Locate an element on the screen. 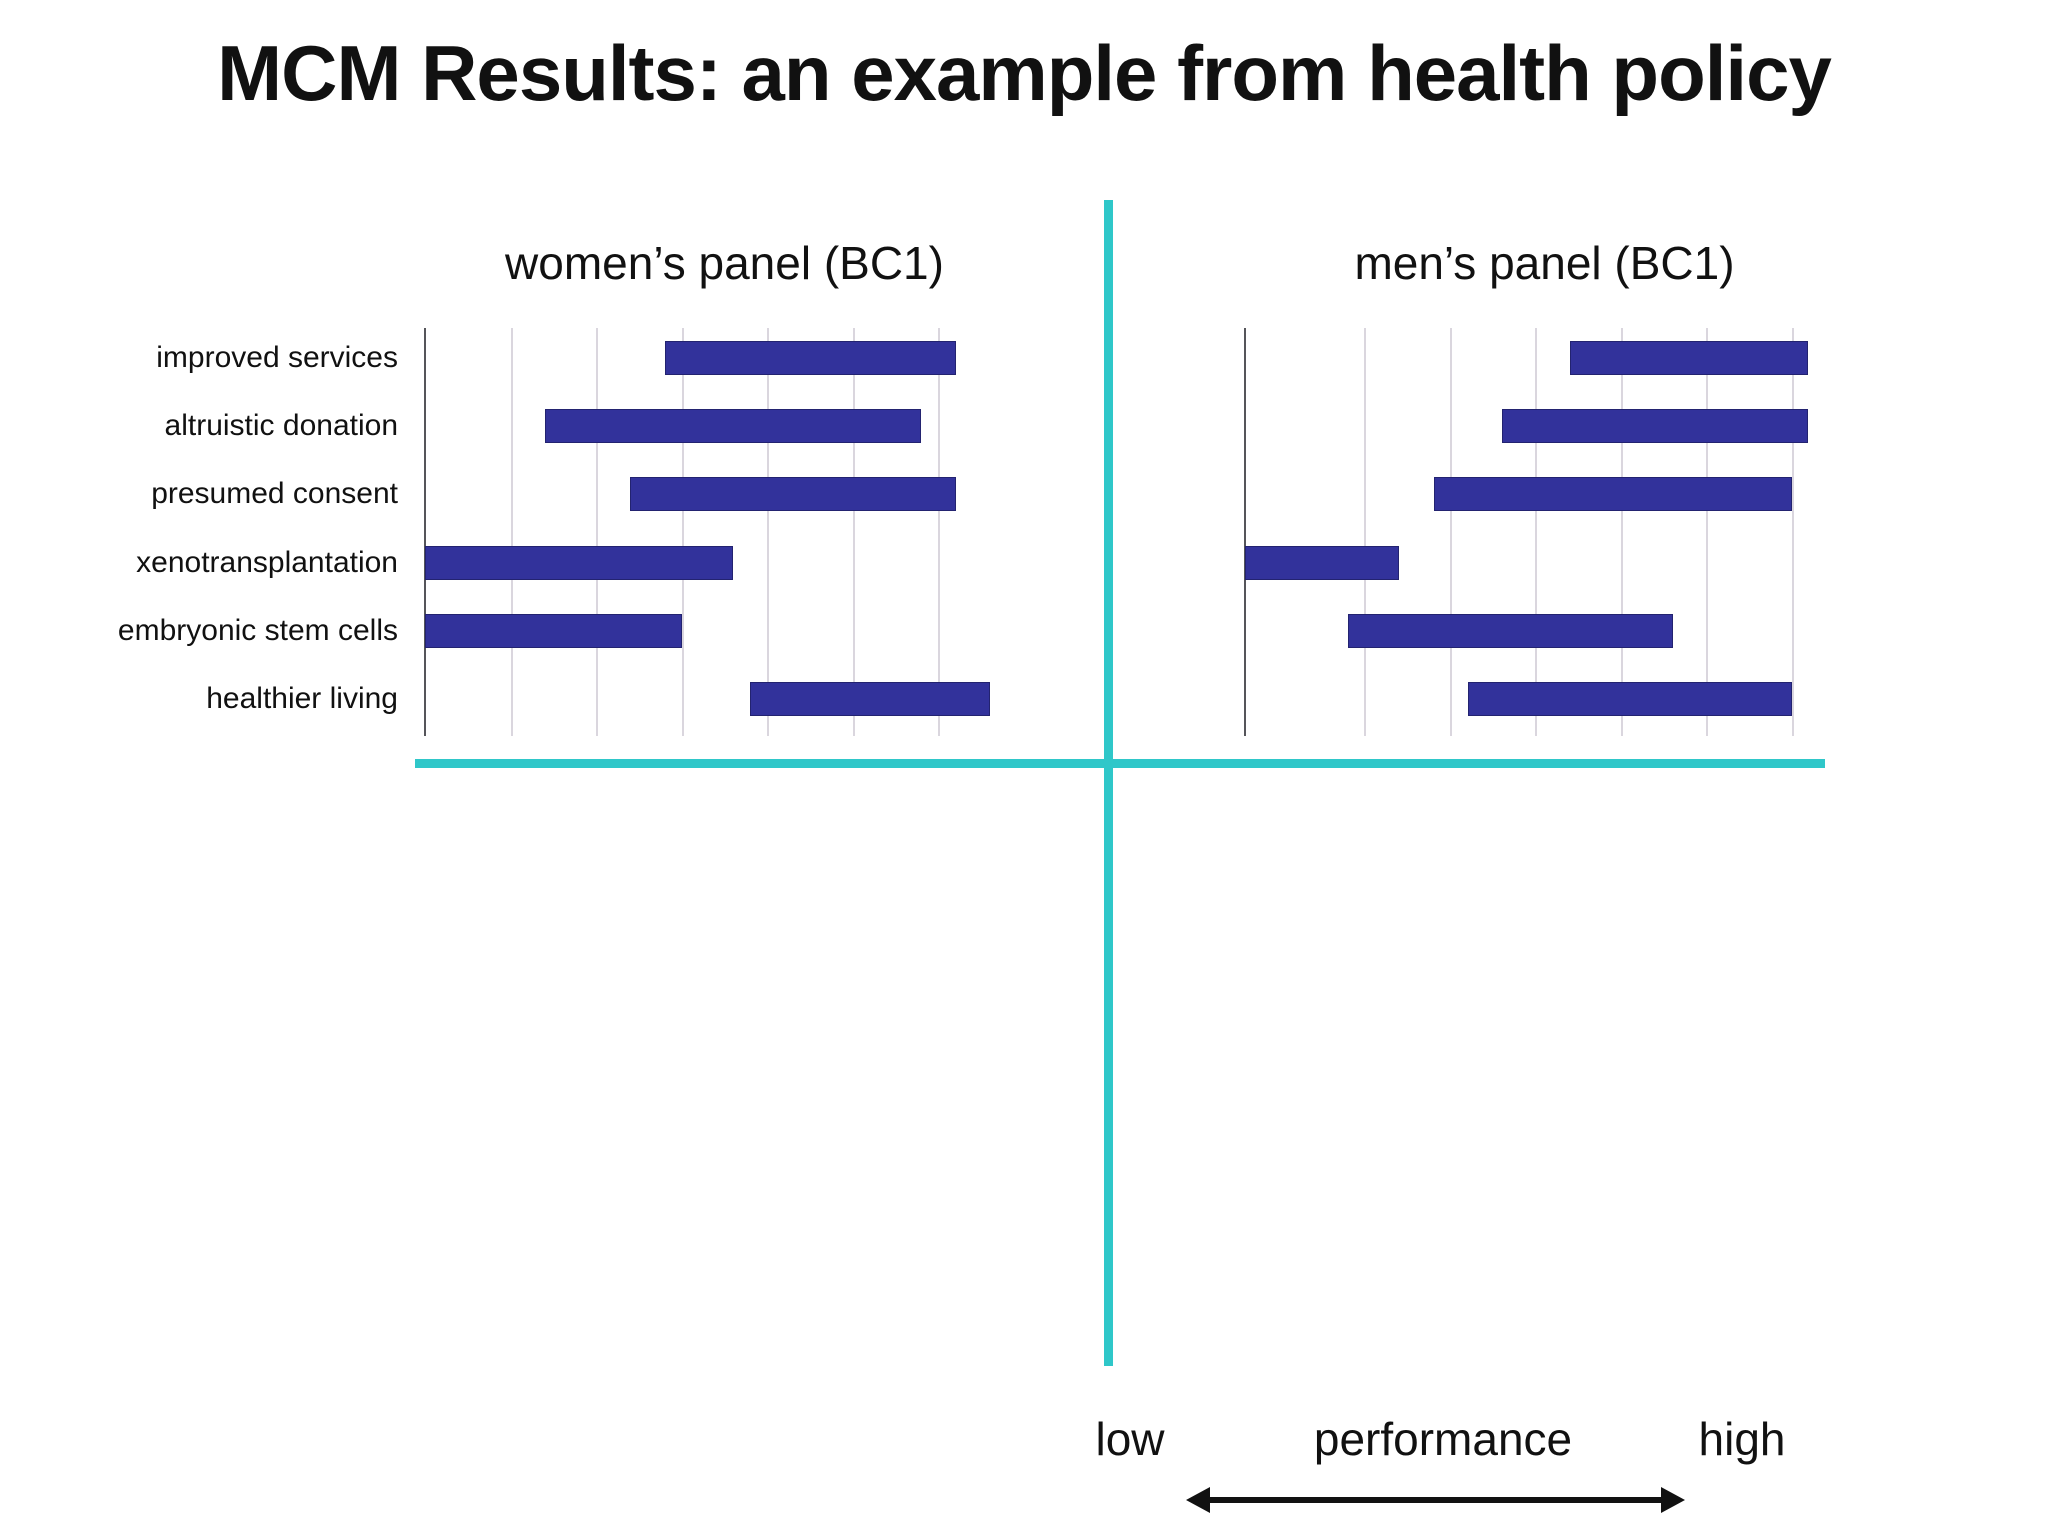  teal-divider-horizontal is located at coordinates (1120, 763).